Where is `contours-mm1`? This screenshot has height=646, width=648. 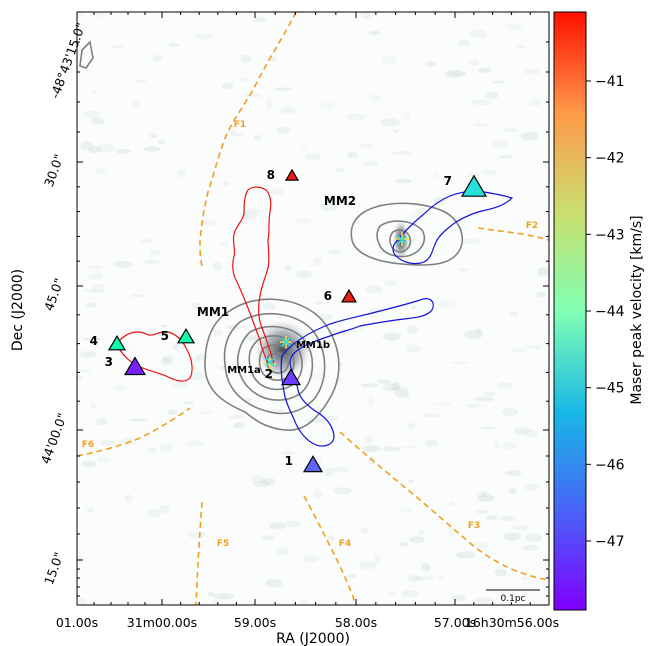
contours-mm1 is located at coordinates (272, 364).